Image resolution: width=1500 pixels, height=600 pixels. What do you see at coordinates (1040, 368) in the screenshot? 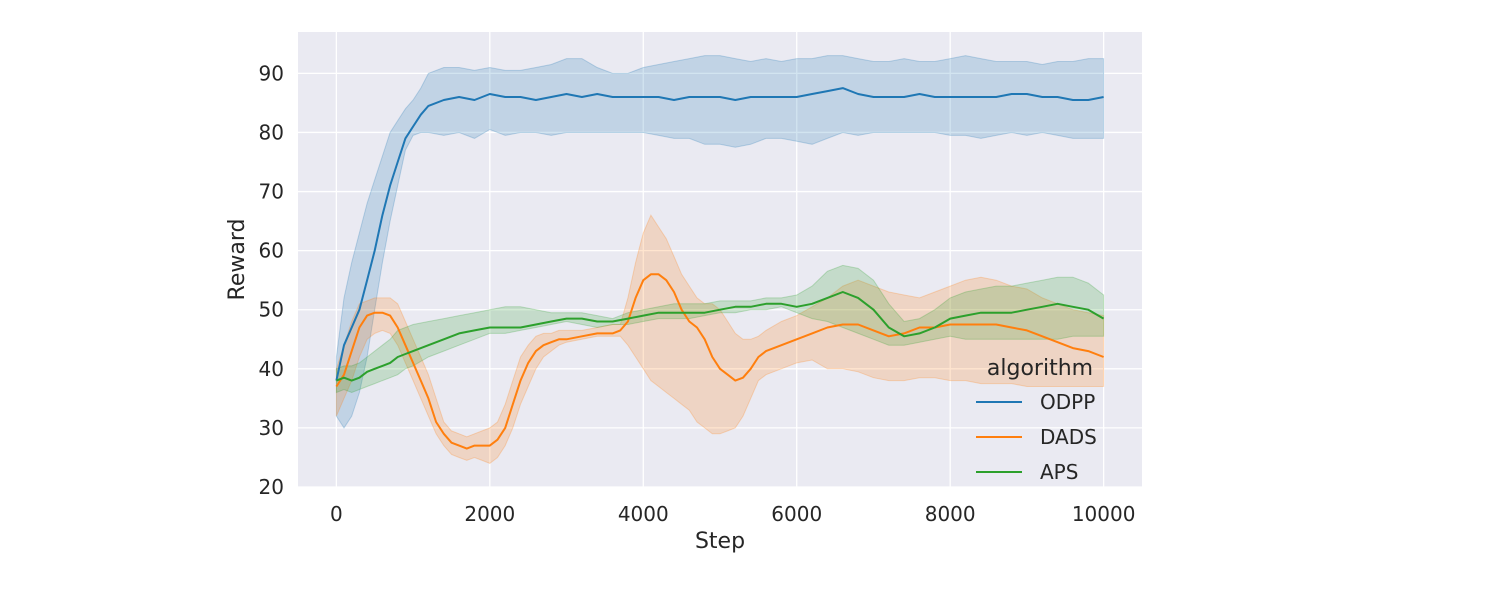
I see `legend-title: algorithm` at bounding box center [1040, 368].